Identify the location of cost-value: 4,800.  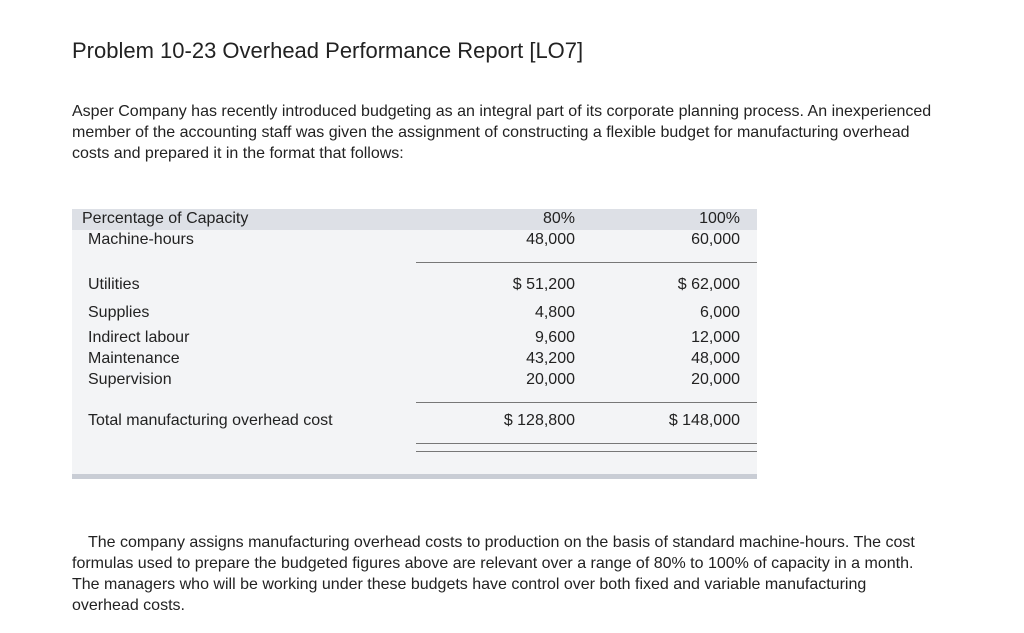
(554, 312).